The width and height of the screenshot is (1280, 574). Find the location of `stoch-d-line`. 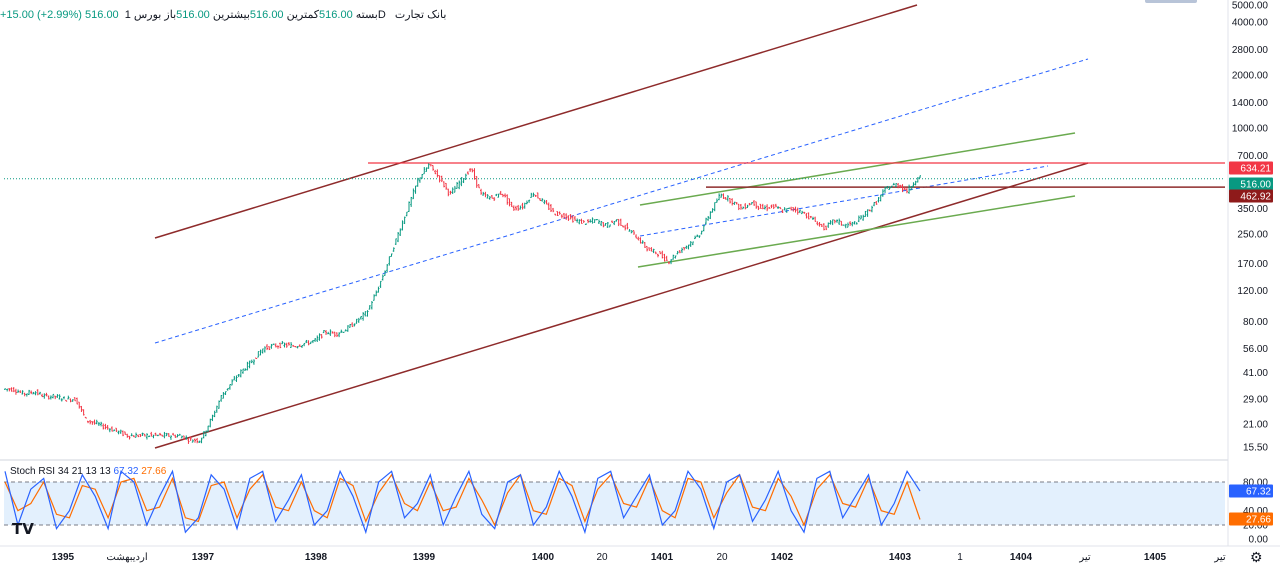

stoch-d-line is located at coordinates (462, 500).